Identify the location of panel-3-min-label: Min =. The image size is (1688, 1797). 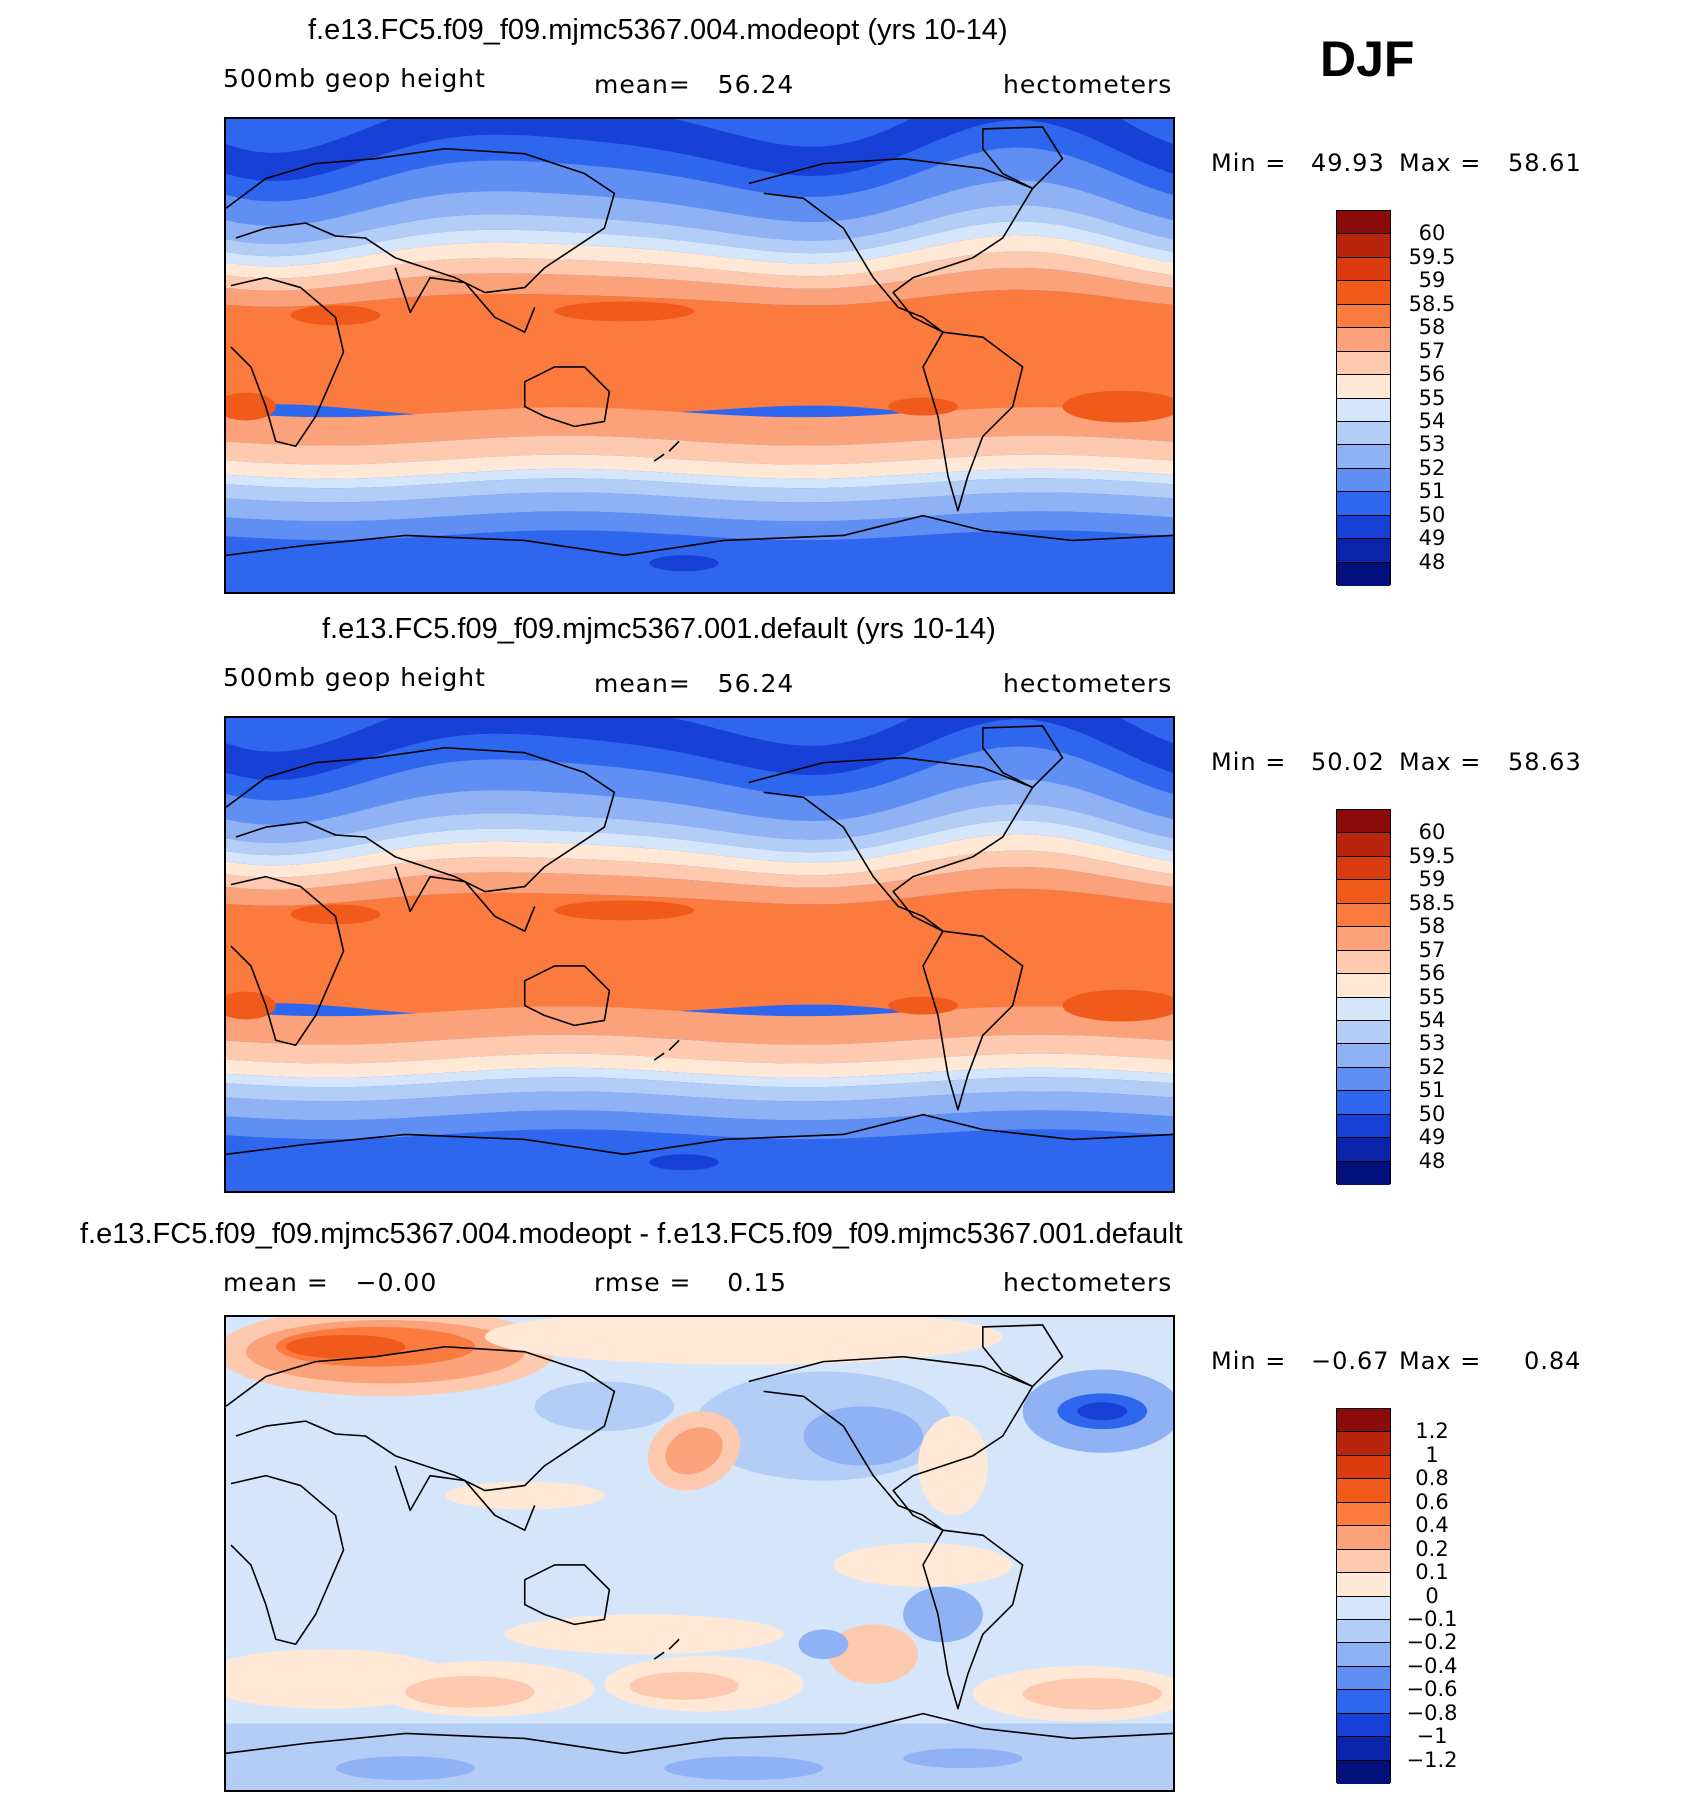
(1249, 1361).